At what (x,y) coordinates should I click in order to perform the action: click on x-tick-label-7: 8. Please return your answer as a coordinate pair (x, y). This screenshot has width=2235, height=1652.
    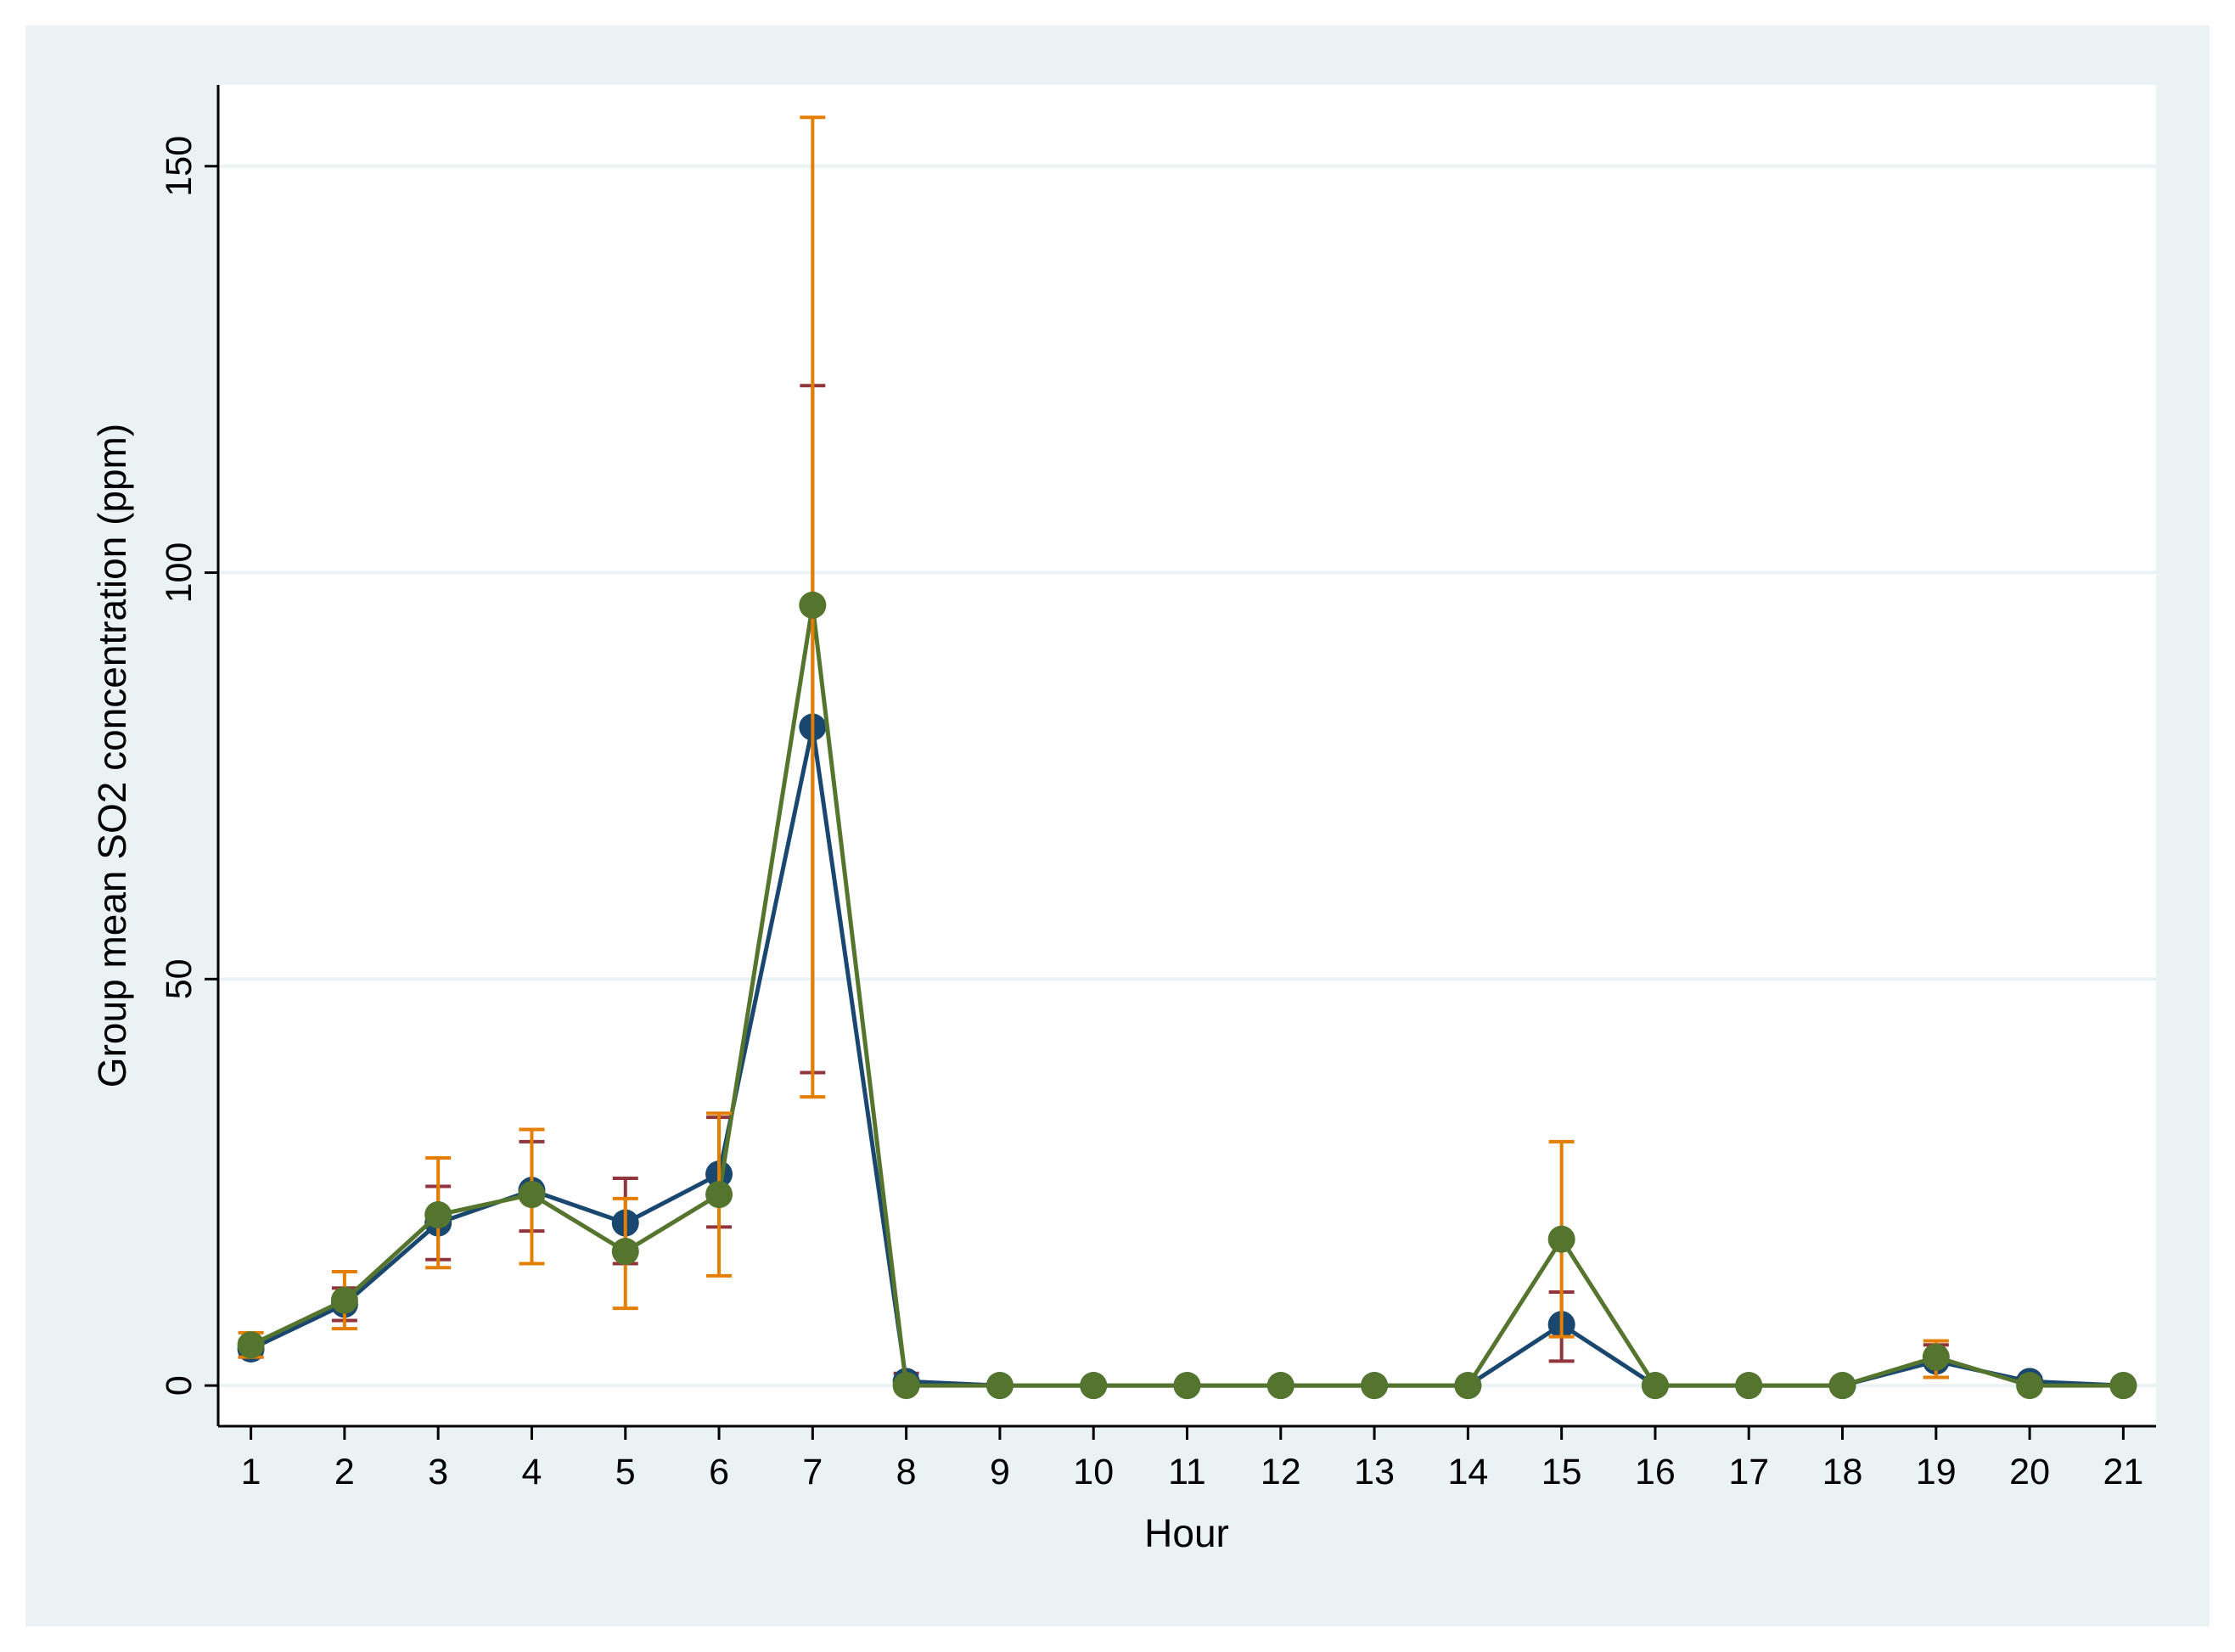
    Looking at the image, I should click on (906, 1472).